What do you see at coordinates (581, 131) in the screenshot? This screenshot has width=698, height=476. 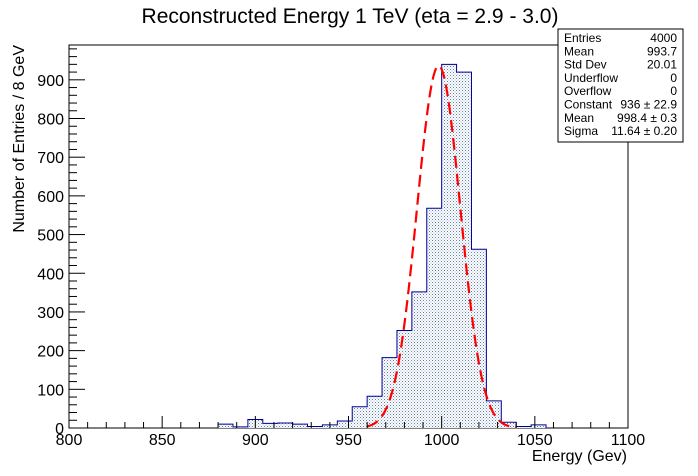 I see `stats-label: Sigma` at bounding box center [581, 131].